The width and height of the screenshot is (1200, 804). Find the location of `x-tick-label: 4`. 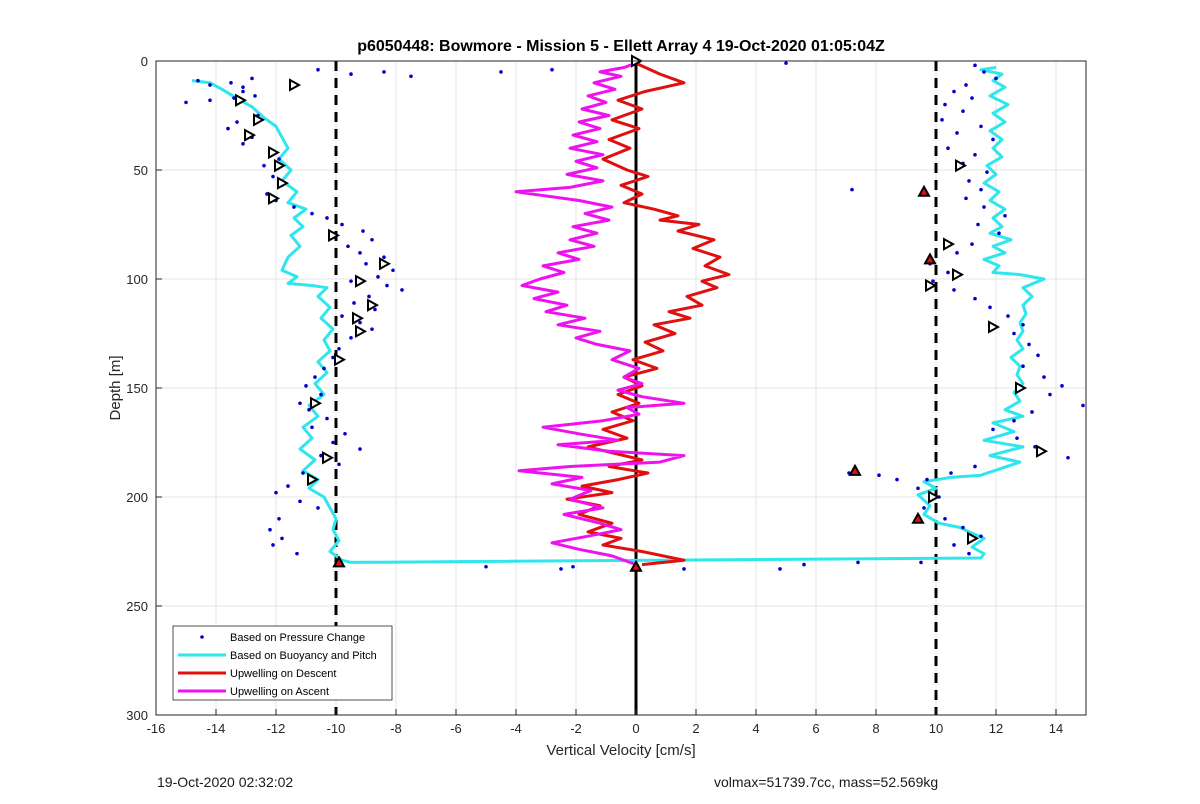

x-tick-label: 4 is located at coordinates (755, 728).